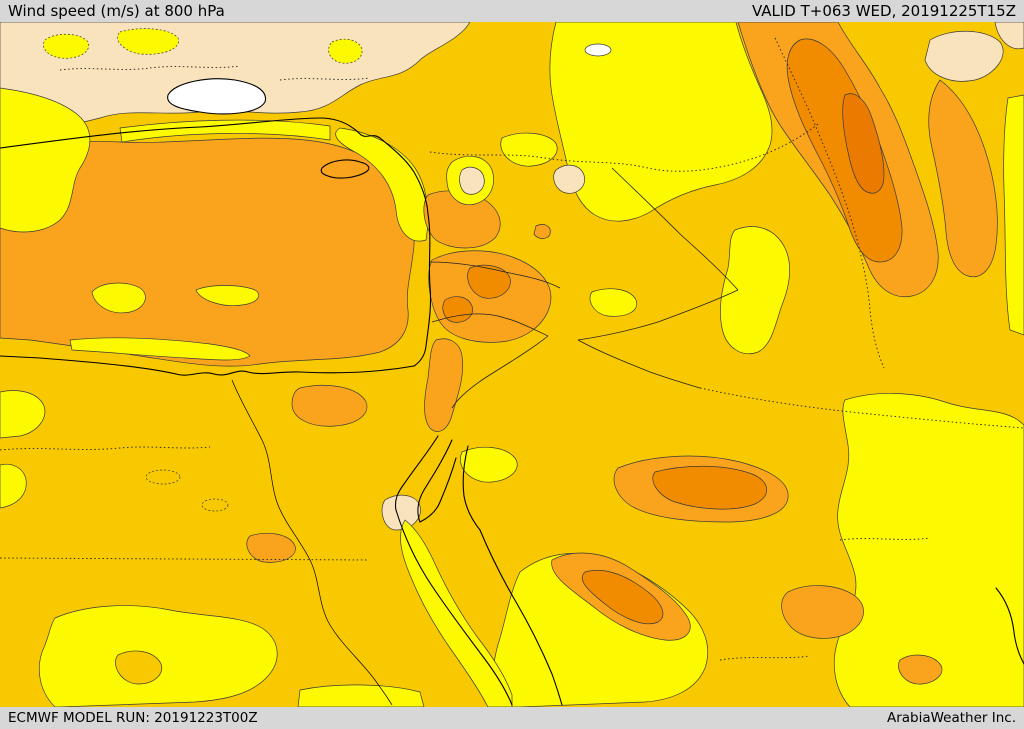 The height and width of the screenshot is (729, 1024). I want to click on coastline-aqaba-gulf-east, so click(471, 488).